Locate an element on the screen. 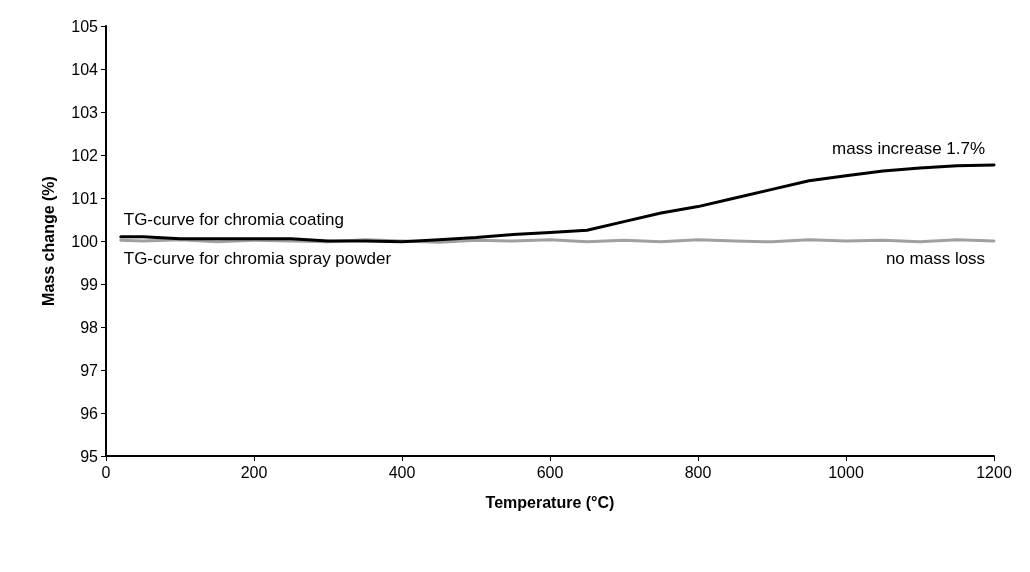 The height and width of the screenshot is (572, 1030). y-tick-label: 98 is located at coordinates (89, 327).